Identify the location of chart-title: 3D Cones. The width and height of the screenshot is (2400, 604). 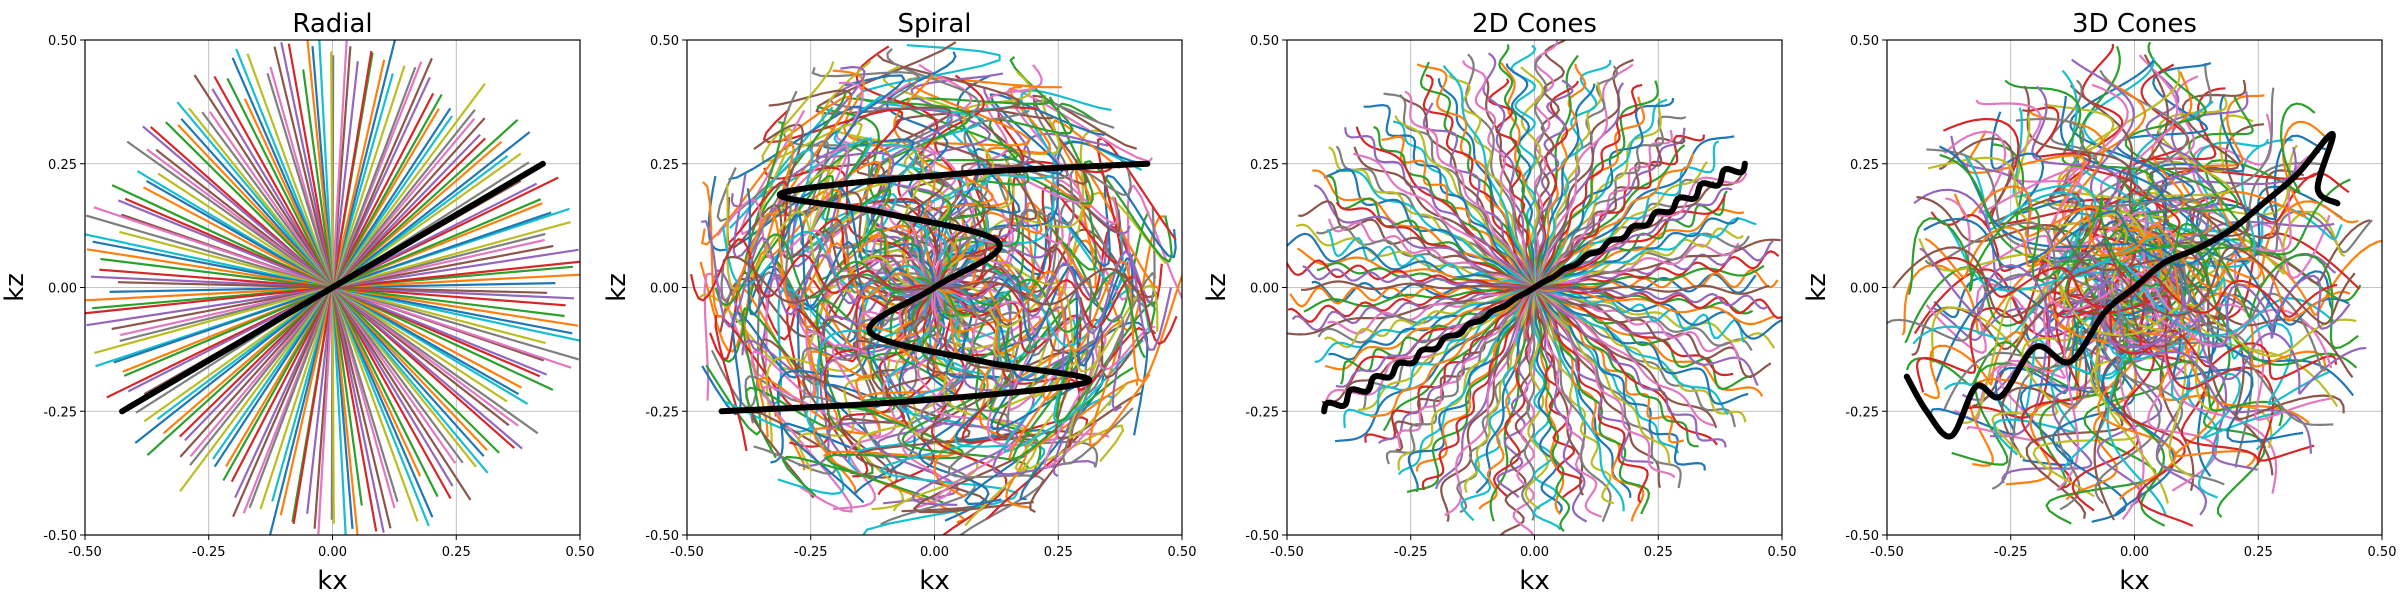
(2134, 24).